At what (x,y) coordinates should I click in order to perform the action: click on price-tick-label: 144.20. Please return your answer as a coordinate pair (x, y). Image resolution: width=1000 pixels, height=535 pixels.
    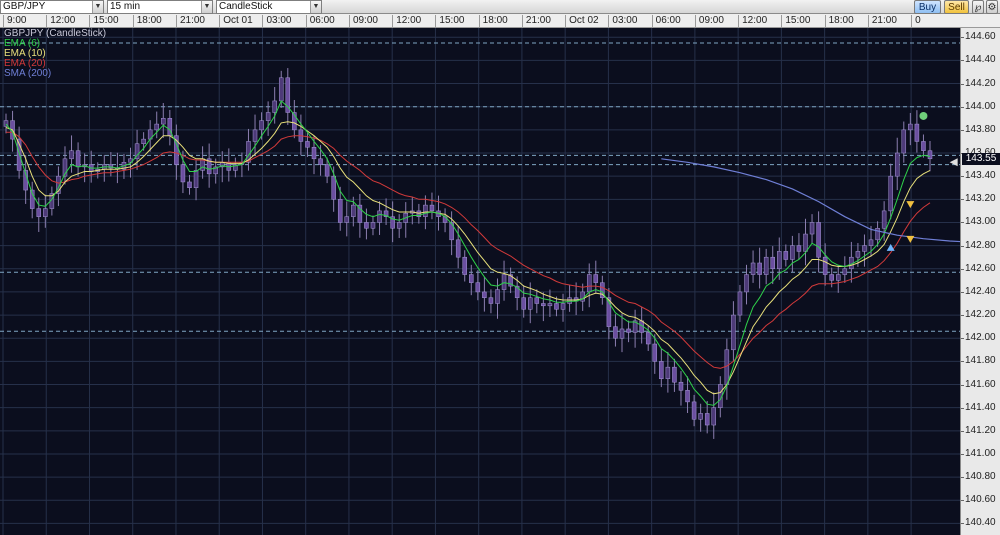
    Looking at the image, I should click on (978, 83).